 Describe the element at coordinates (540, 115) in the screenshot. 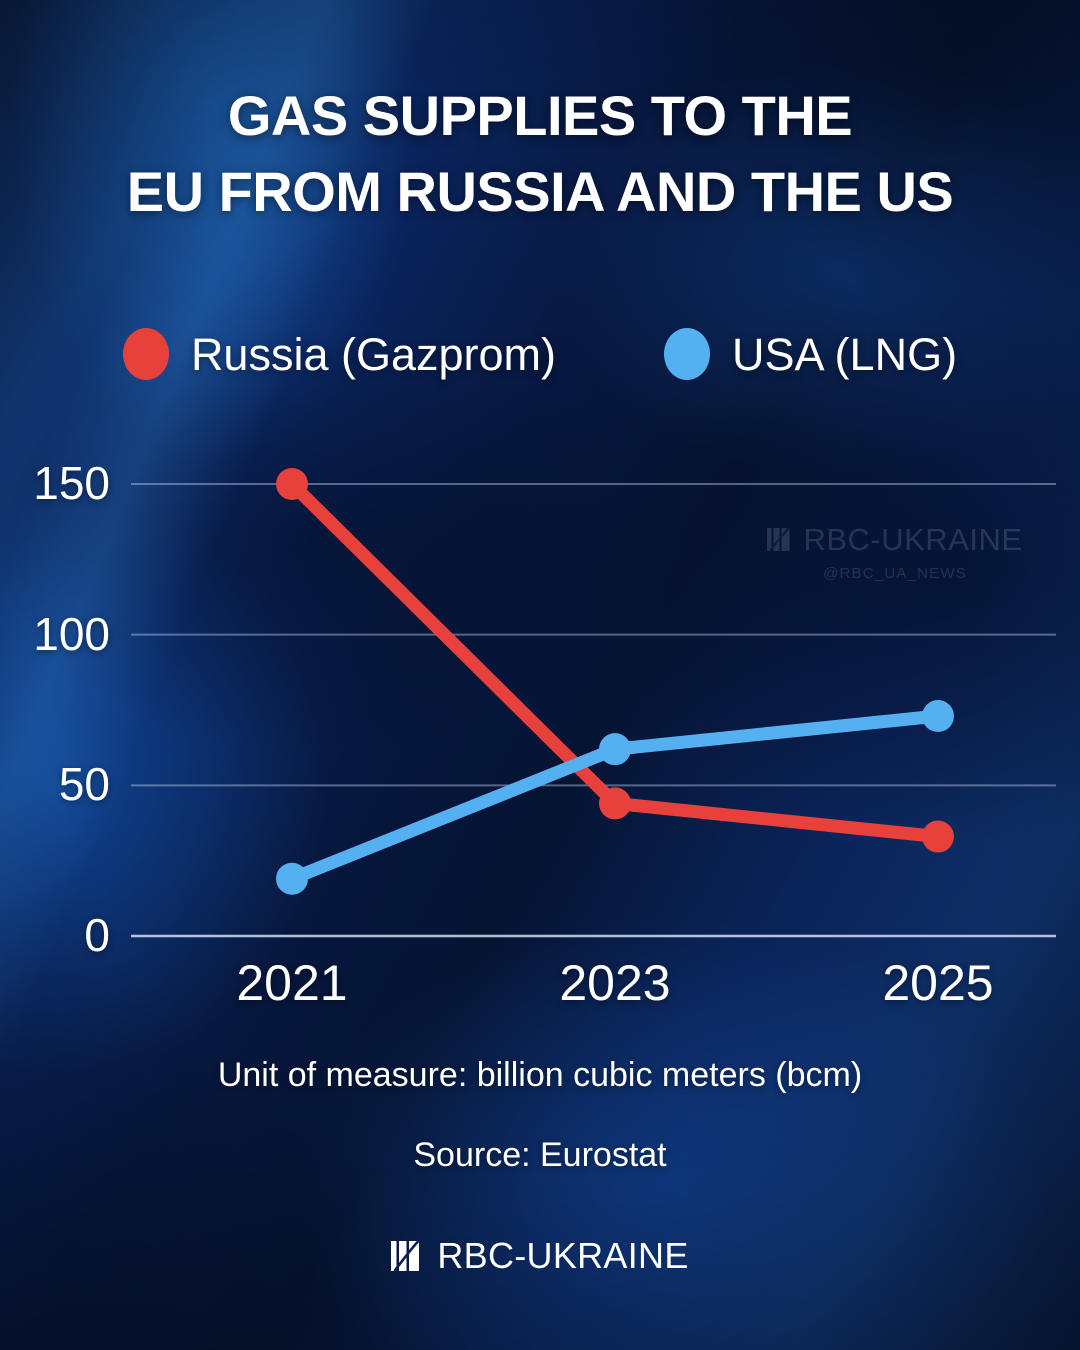

I see `title-line-1: GAS SUPPLIES TO THE` at that location.